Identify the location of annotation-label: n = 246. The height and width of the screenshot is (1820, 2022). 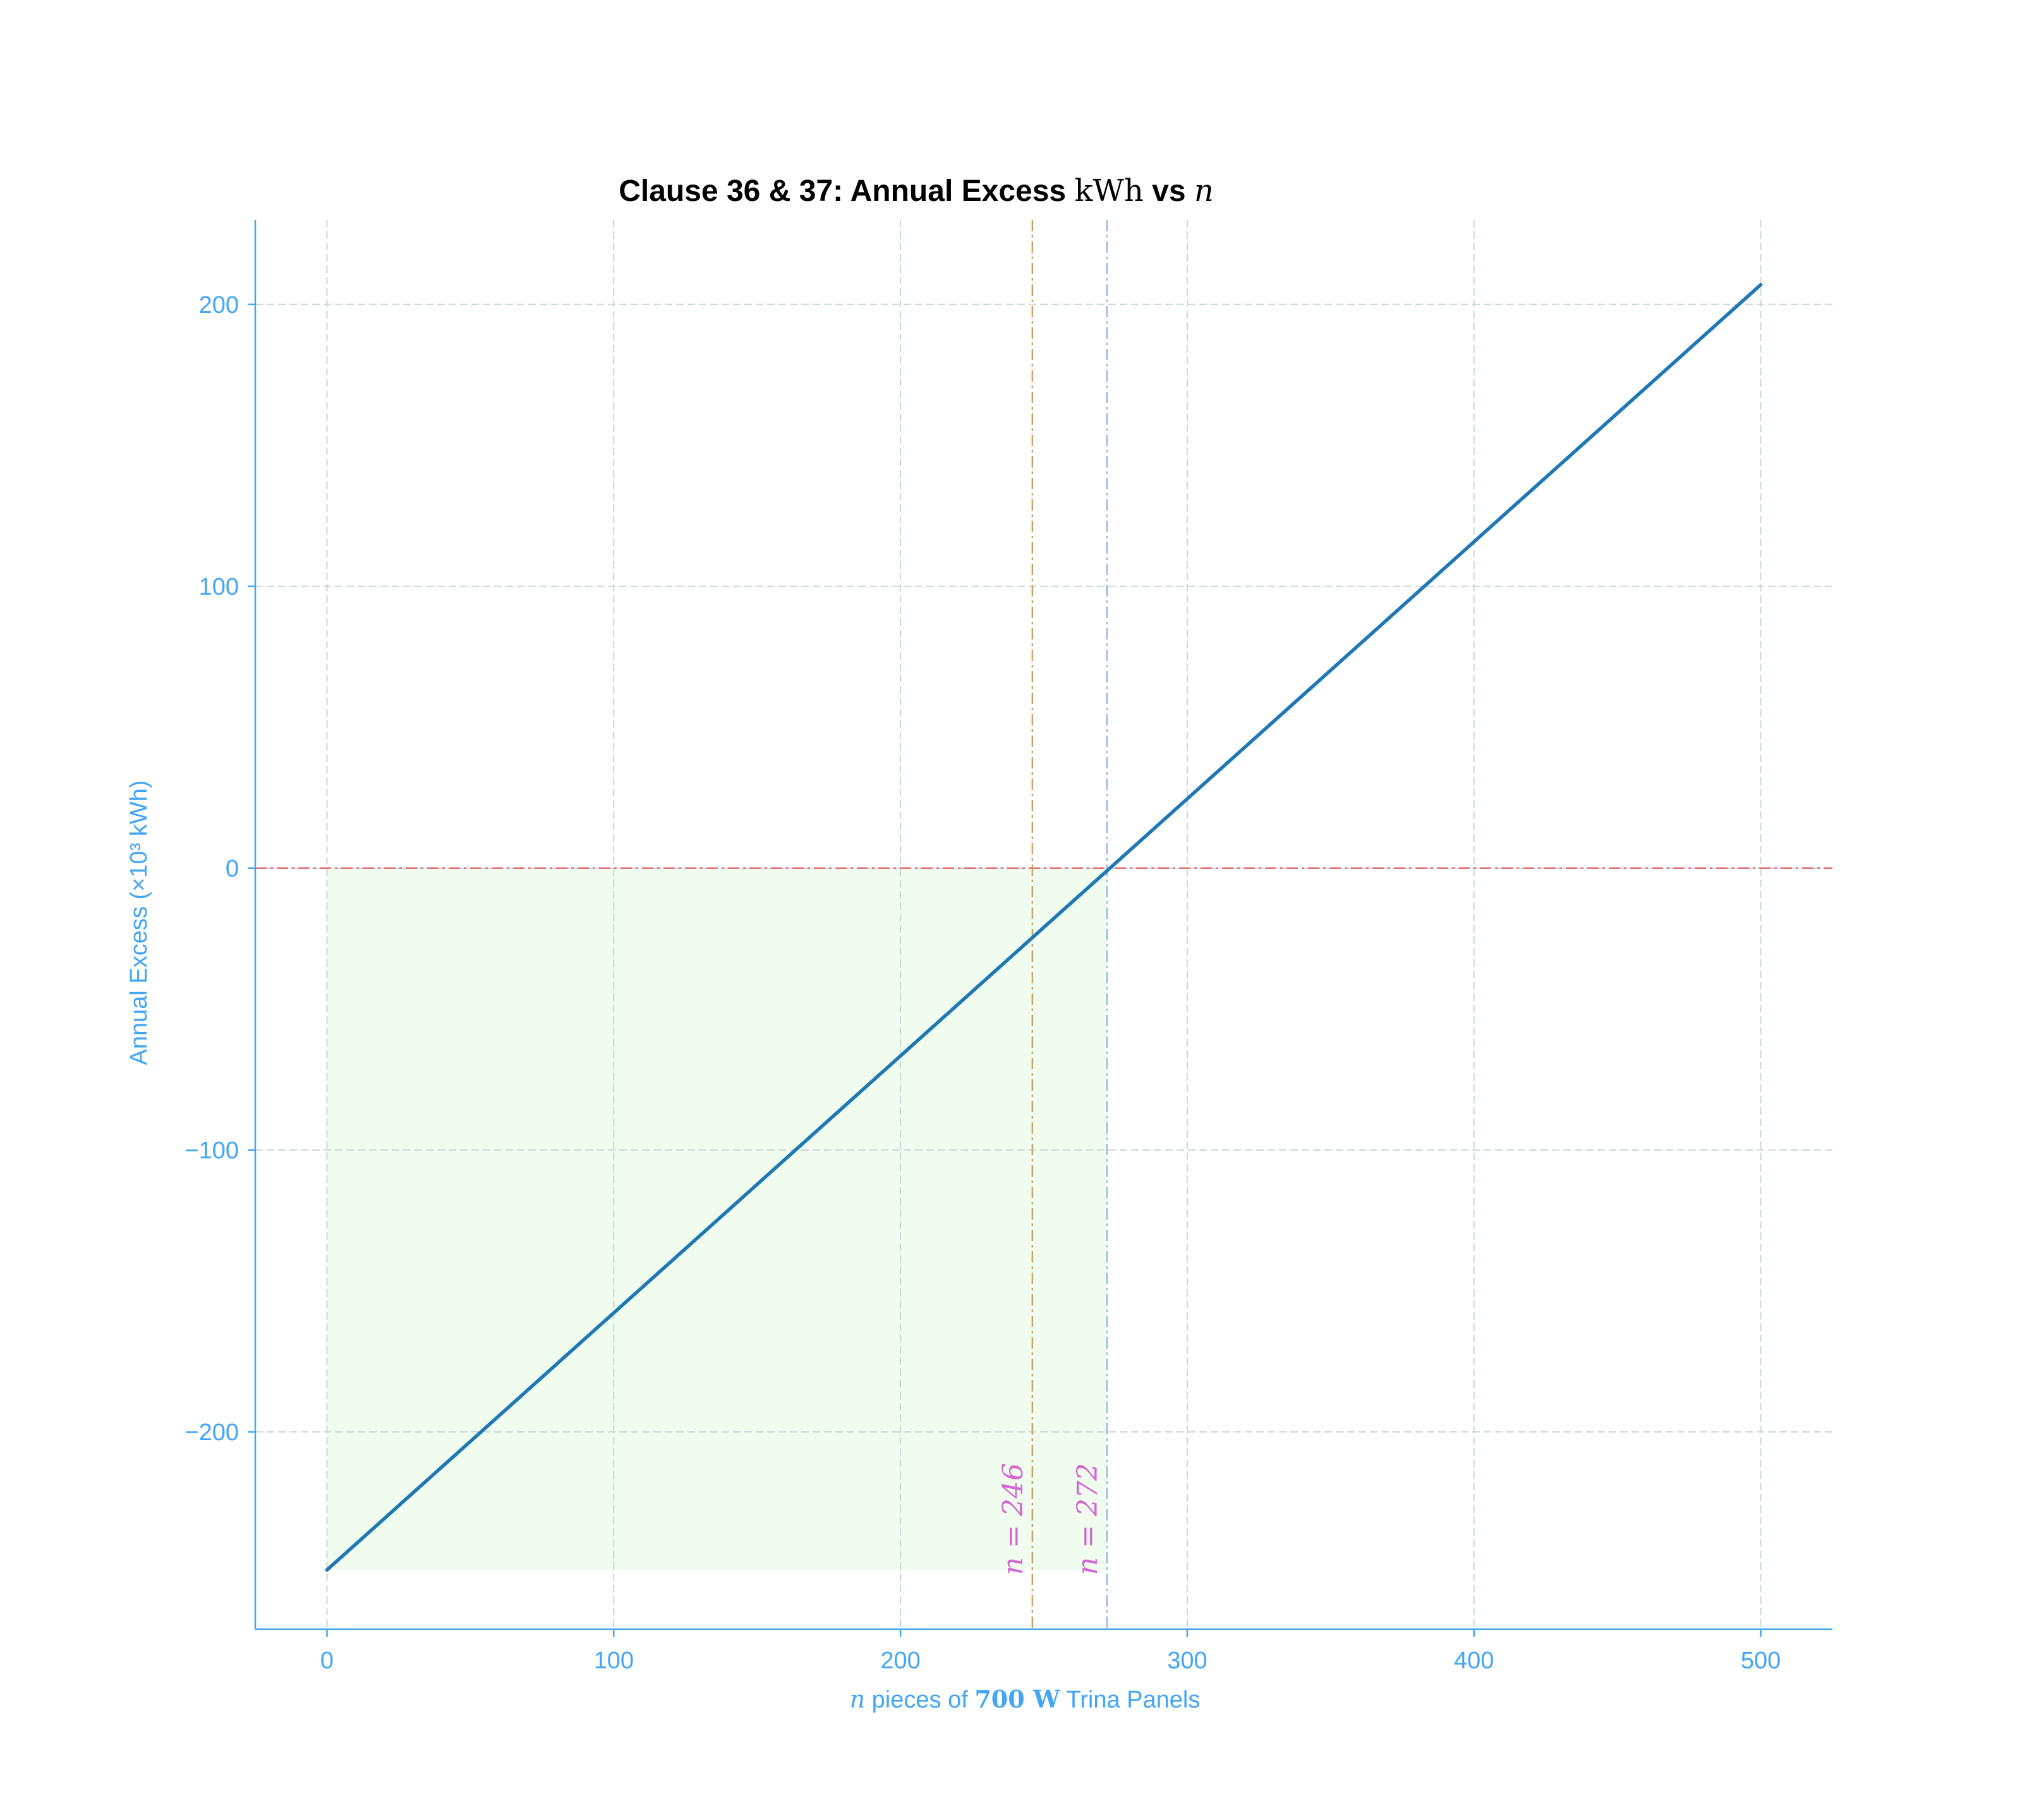
(1013, 1519).